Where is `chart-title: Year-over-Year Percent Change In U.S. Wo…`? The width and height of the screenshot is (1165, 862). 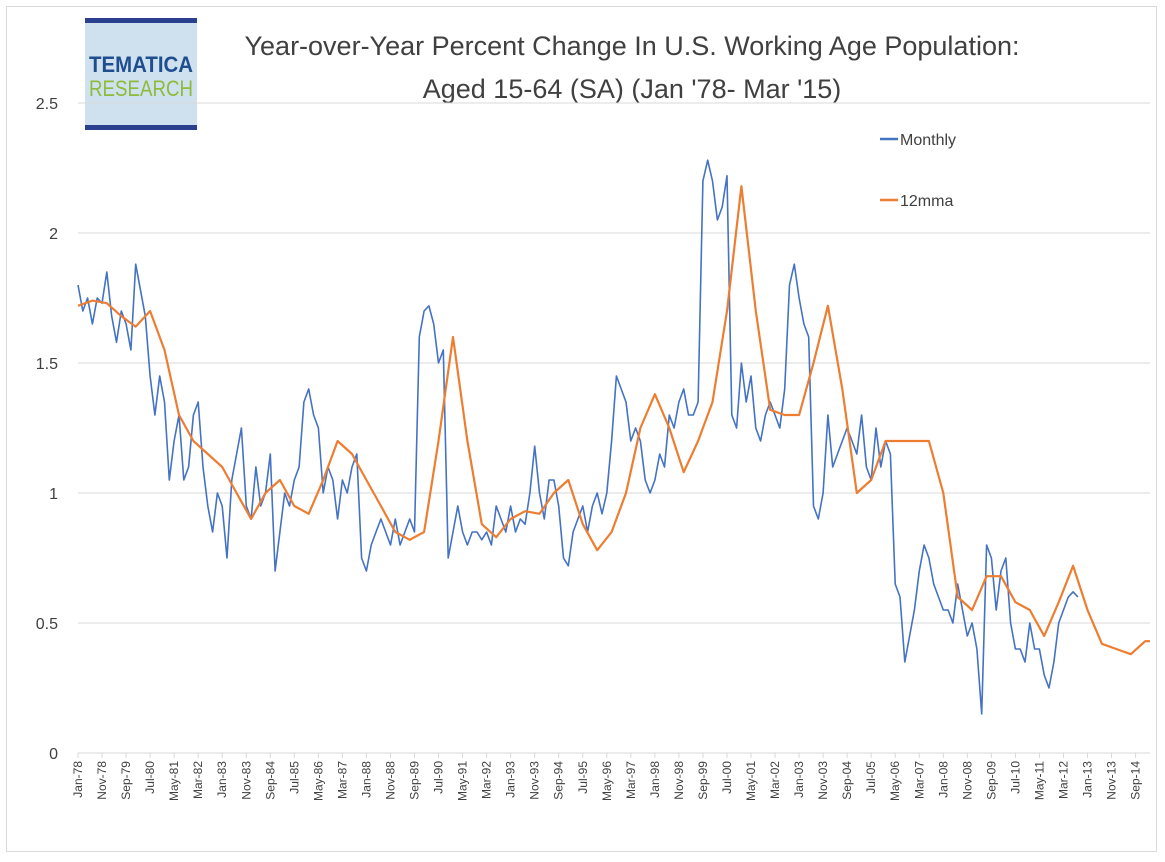
chart-title: Year-over-Year Percent Change In U.S. Wo… is located at coordinates (632, 46).